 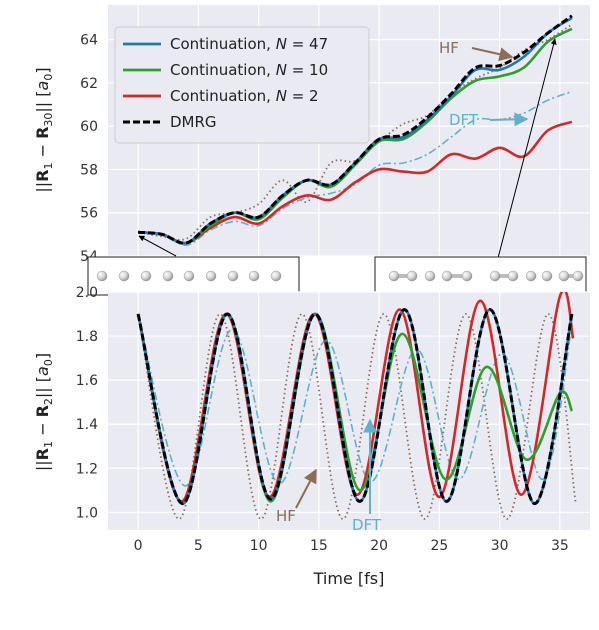 What do you see at coordinates (157, 246) in the screenshot?
I see `snapshot-pointer-start` at bounding box center [157, 246].